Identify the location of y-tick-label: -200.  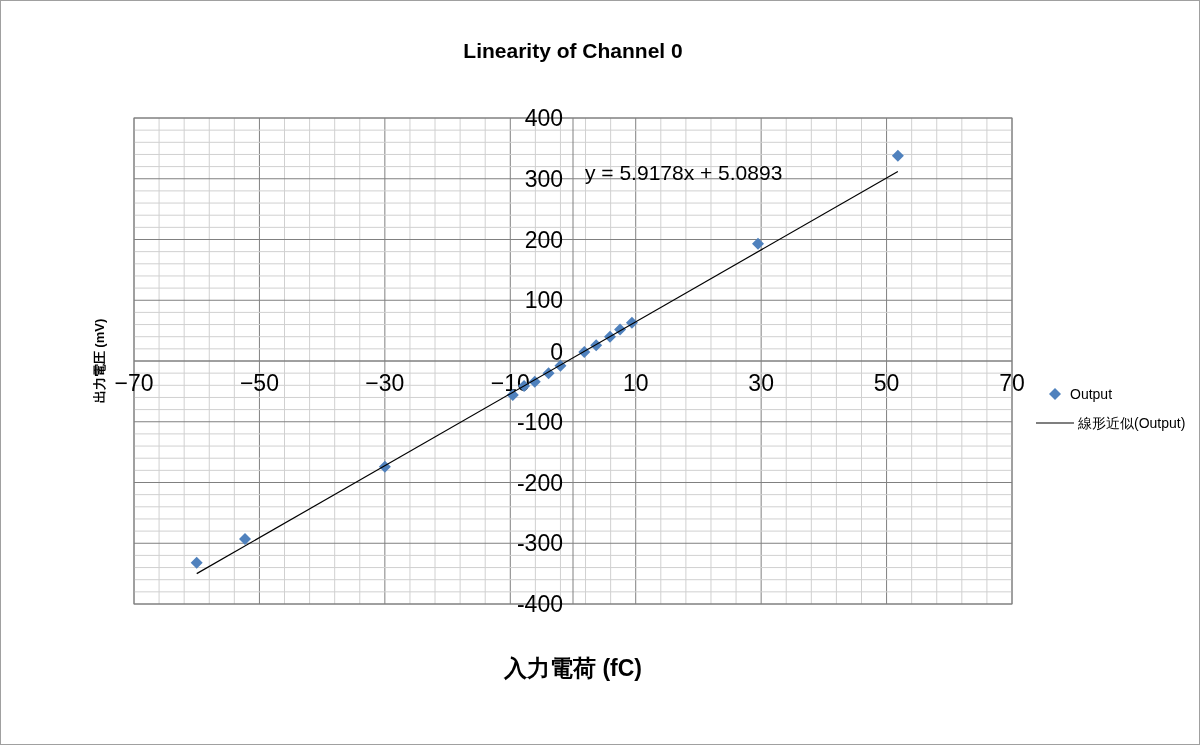
(539, 482).